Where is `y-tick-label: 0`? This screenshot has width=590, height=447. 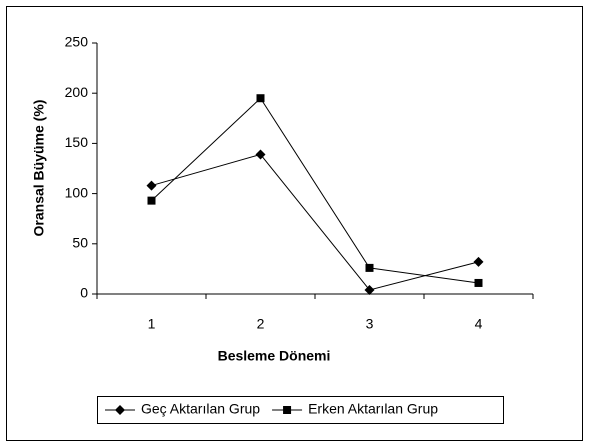
y-tick-label: 0 is located at coordinates (84, 293).